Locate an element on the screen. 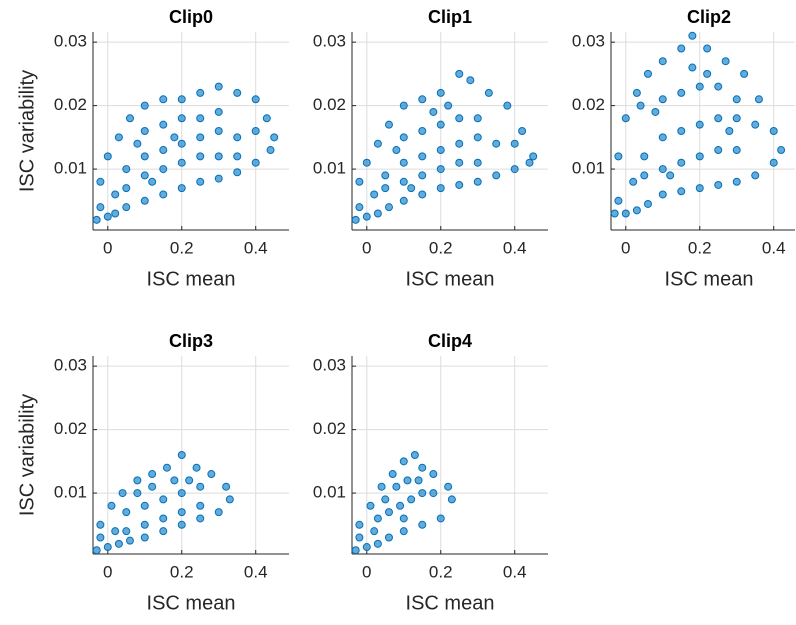 The height and width of the screenshot is (625, 796). y-tick-label: 0.01 is located at coordinates (329, 168).